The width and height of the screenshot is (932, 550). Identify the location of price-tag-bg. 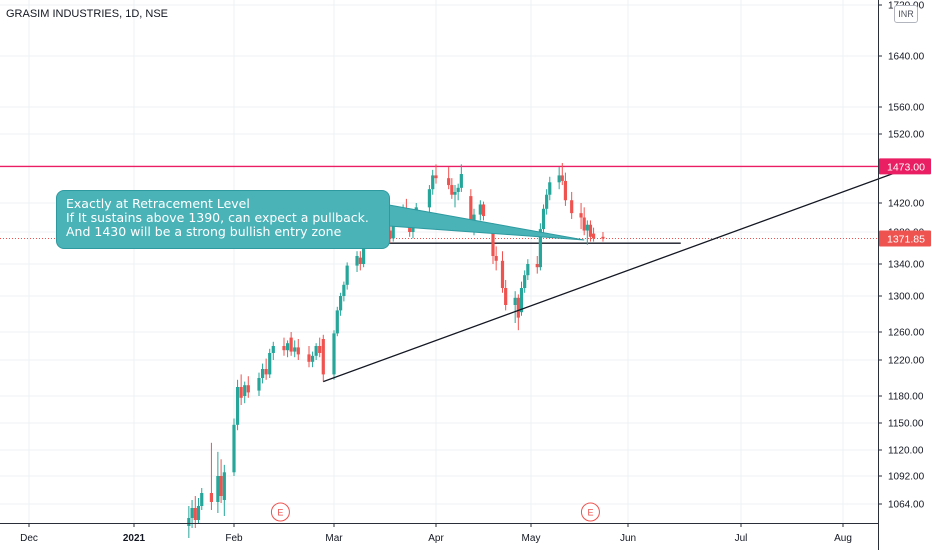
(905, 238).